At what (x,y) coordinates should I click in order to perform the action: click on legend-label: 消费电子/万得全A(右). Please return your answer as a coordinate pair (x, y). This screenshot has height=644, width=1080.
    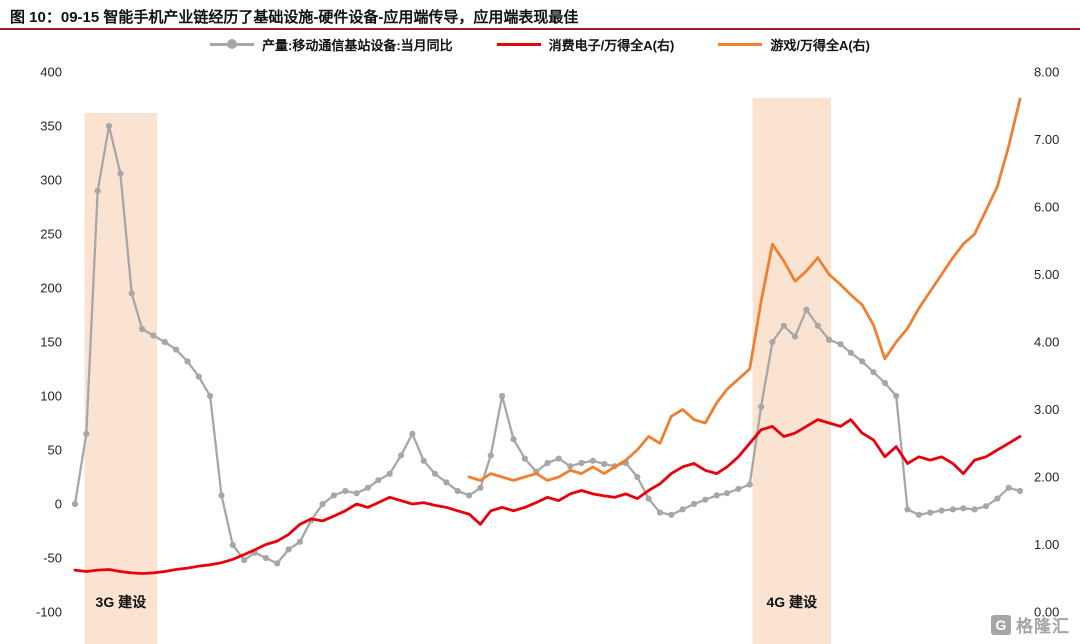
    Looking at the image, I should click on (611, 45).